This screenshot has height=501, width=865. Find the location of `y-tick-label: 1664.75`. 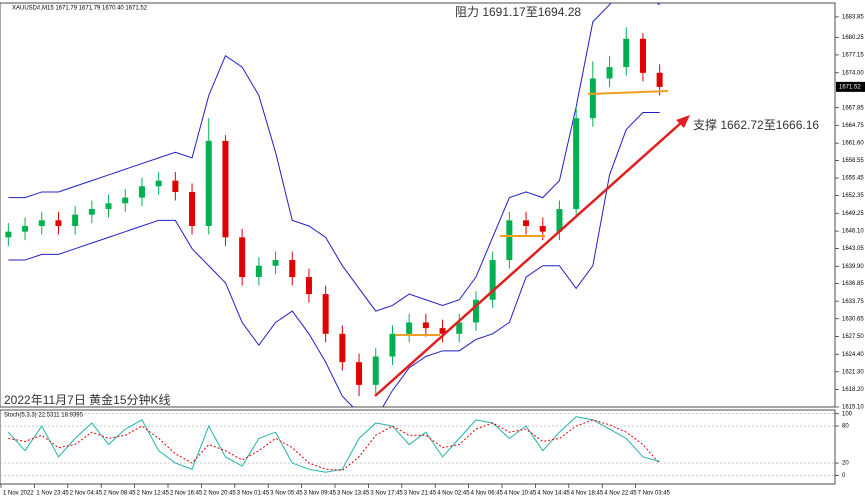

y-tick-label: 1664.75 is located at coordinates (853, 126).